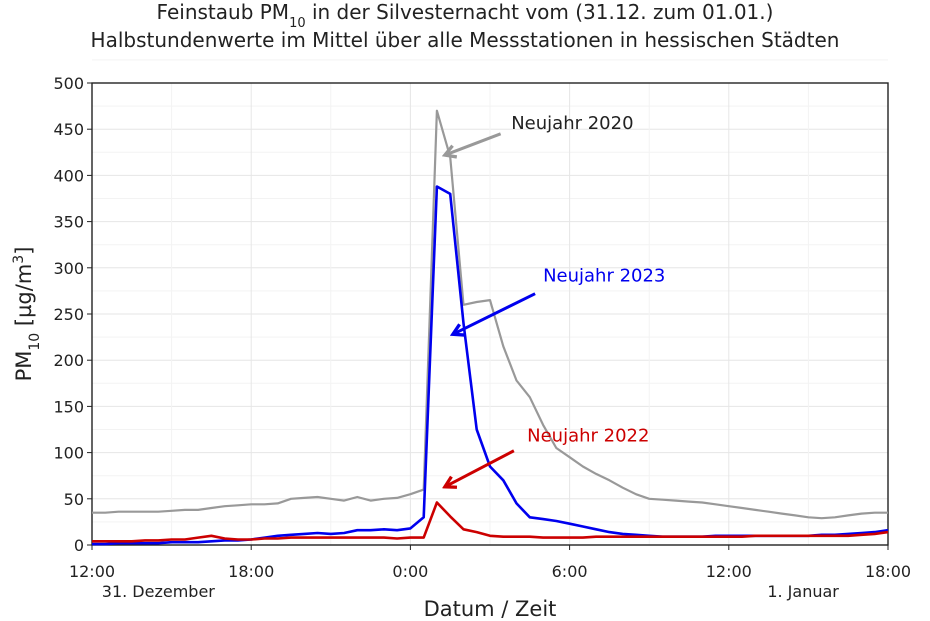  Describe the element at coordinates (79, 545) in the screenshot. I see `y-tick-label: 0` at that location.